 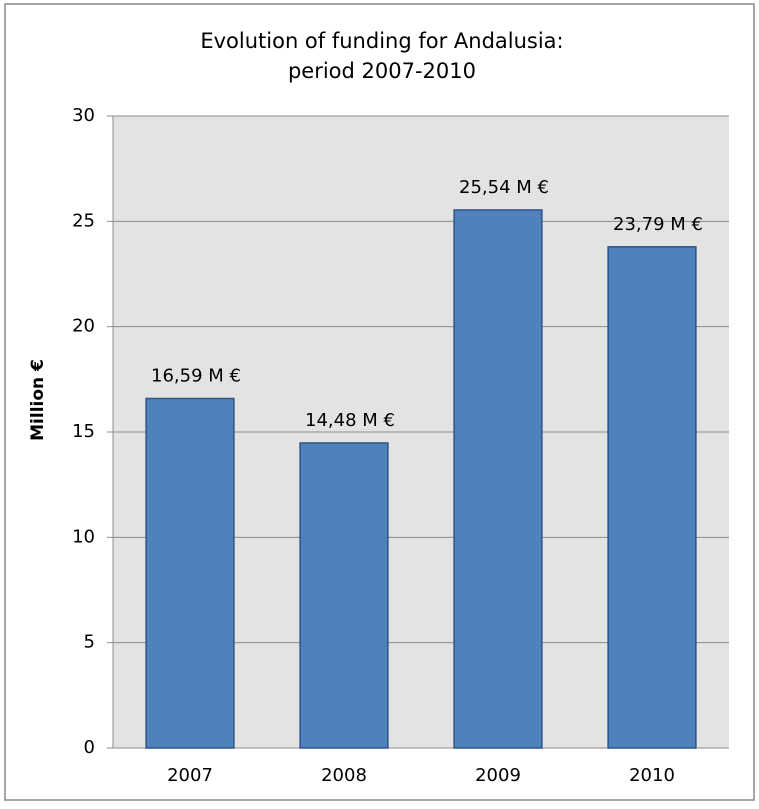 What do you see at coordinates (89, 642) in the screenshot?
I see `y-tick-label: 5` at bounding box center [89, 642].